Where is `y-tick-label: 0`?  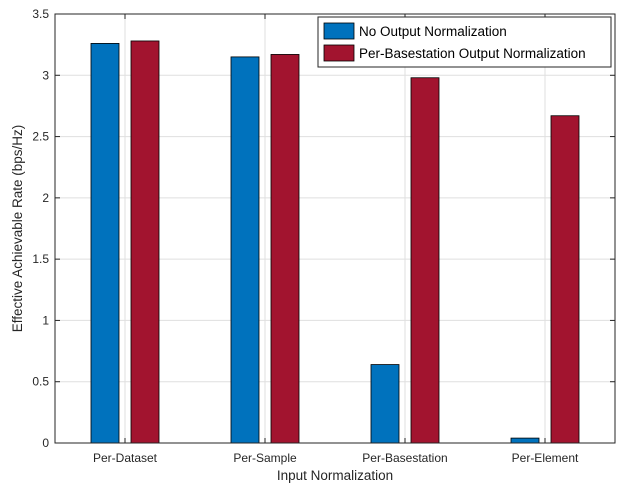
y-tick-label: 0 is located at coordinates (45, 443).